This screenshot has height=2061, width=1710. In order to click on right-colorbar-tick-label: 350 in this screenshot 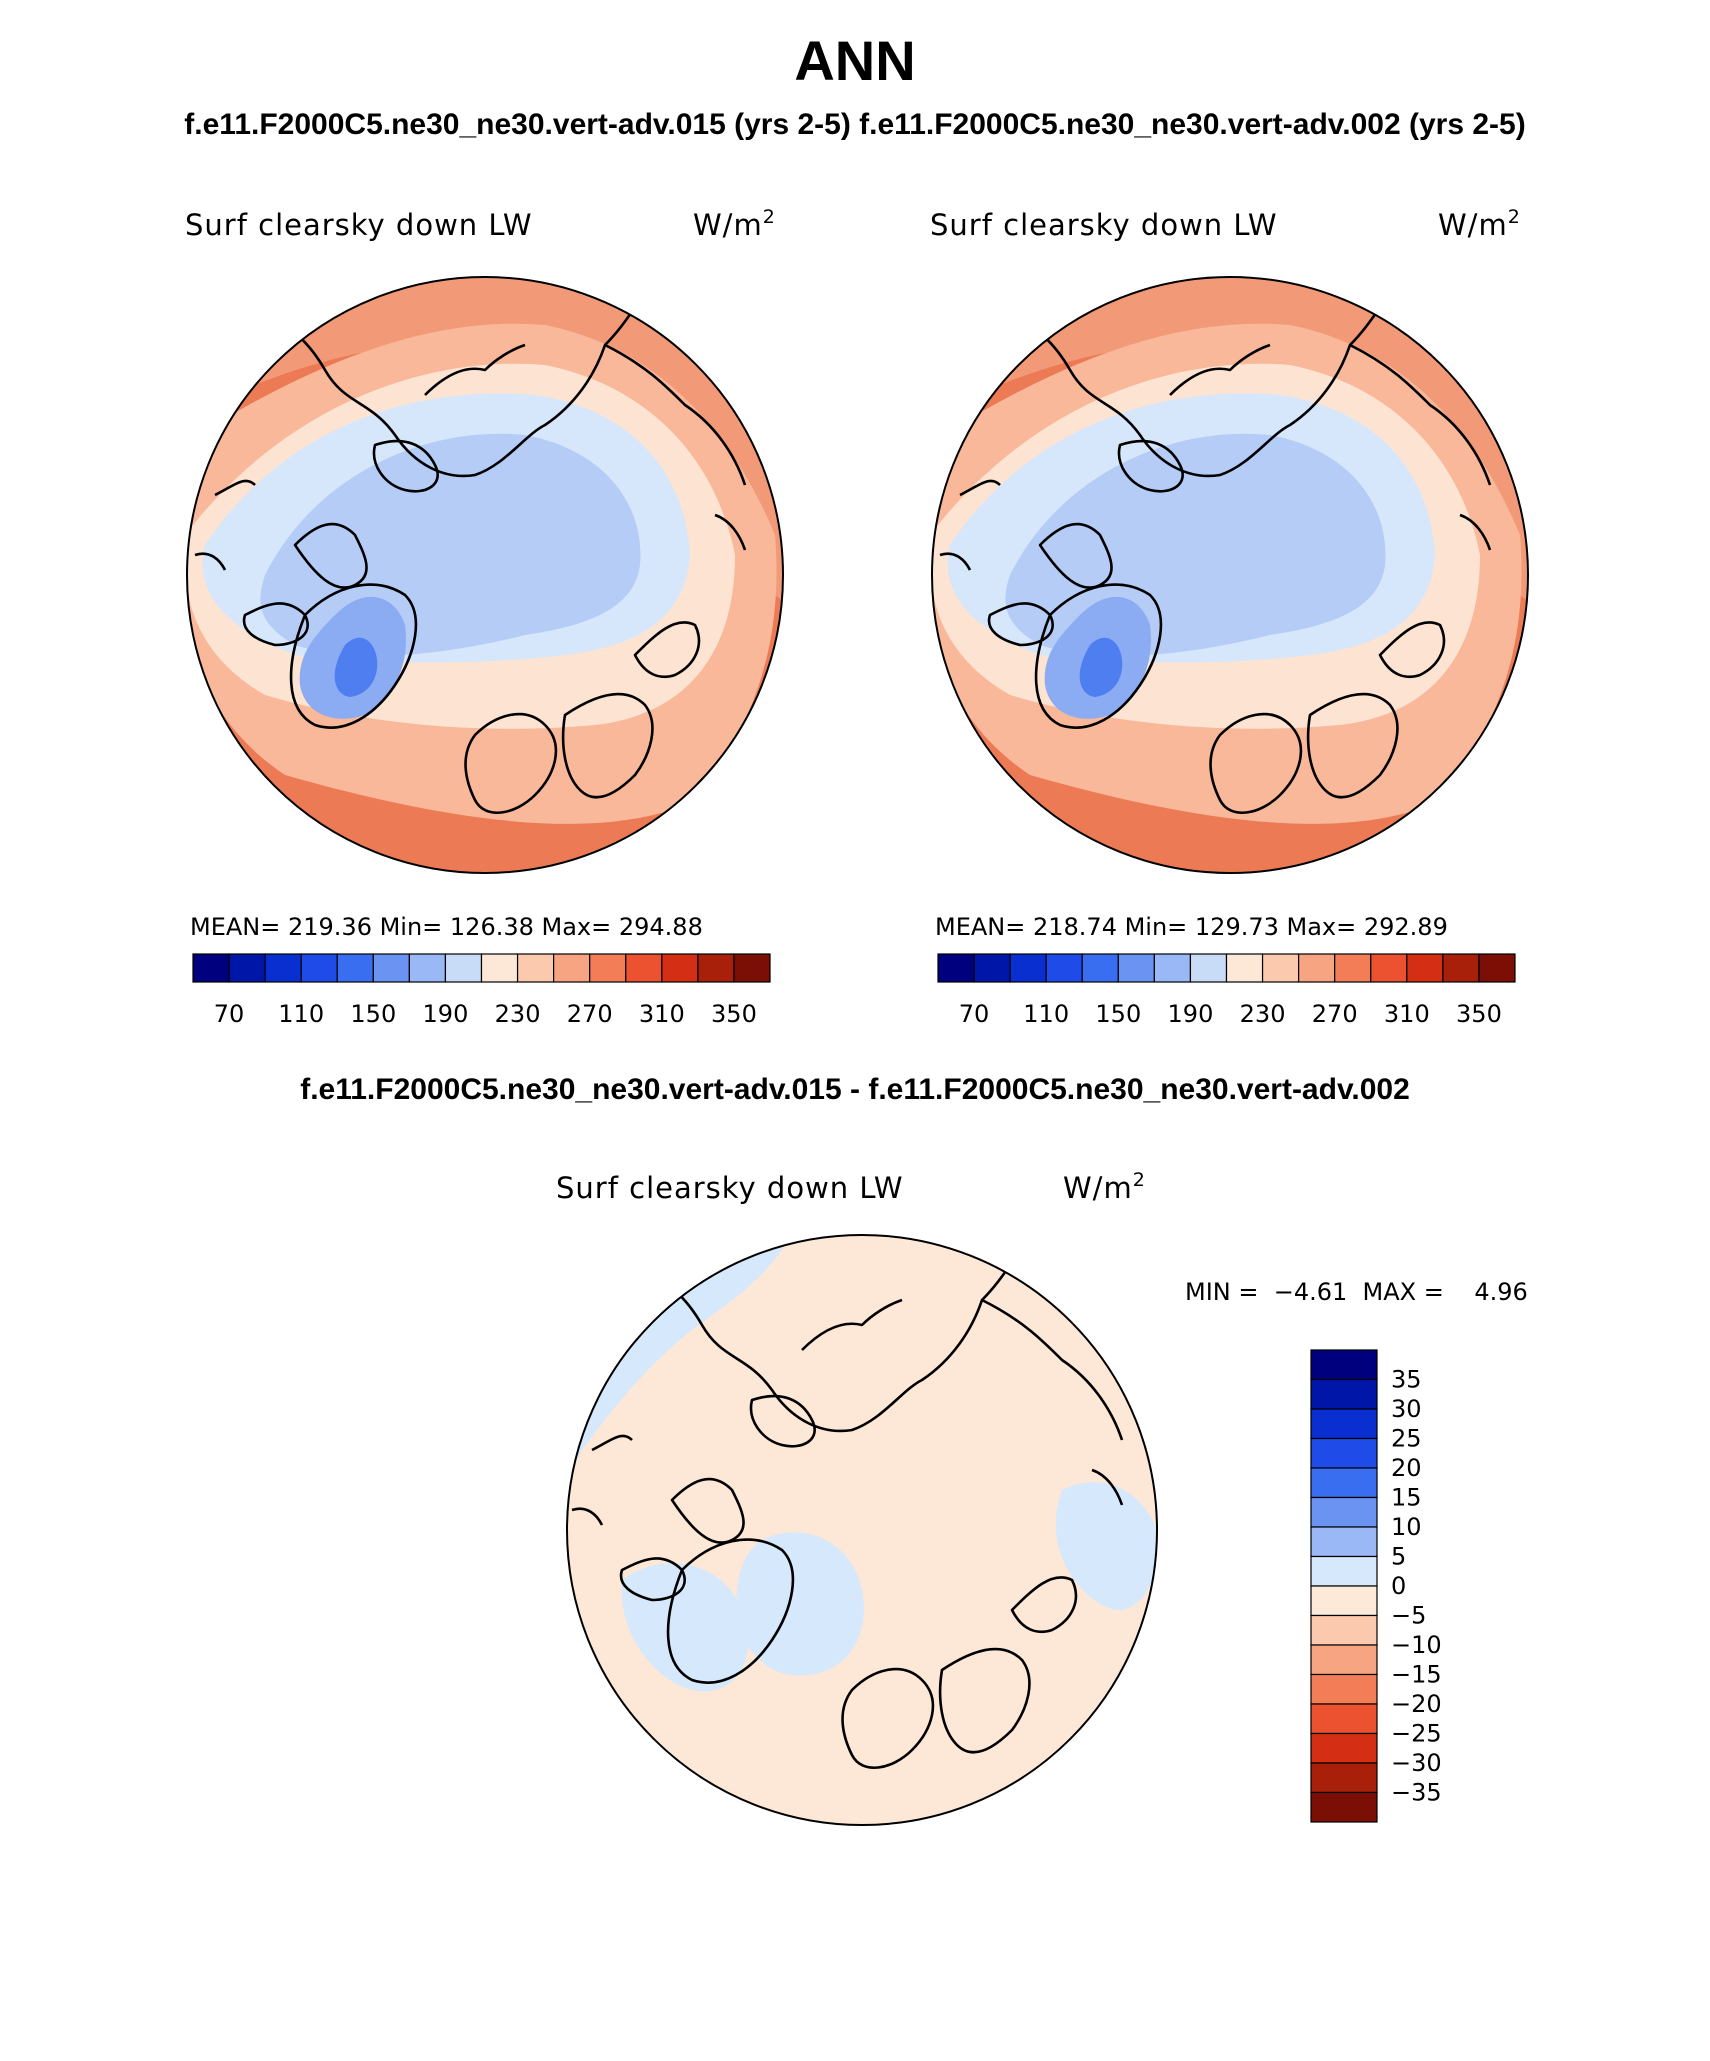, I will do `click(1479, 1014)`.